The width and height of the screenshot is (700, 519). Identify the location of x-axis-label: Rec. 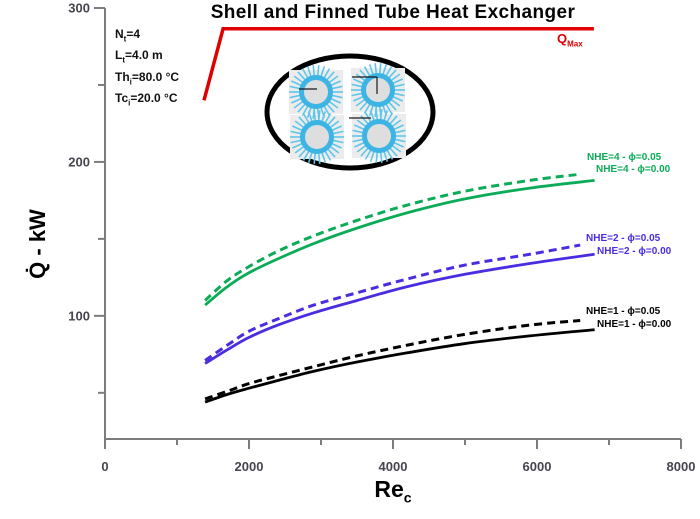
(393, 491).